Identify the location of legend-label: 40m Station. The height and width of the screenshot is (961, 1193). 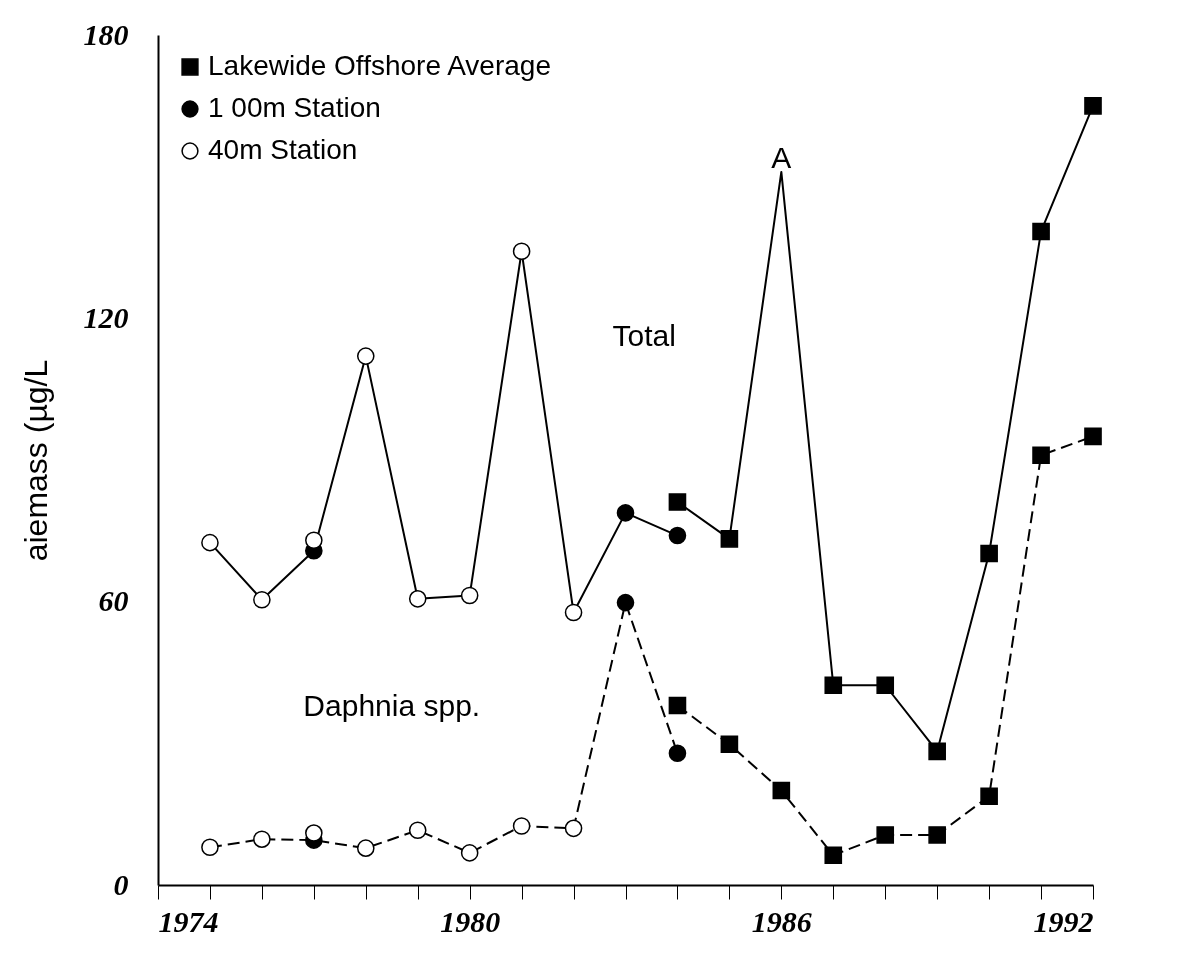
(283, 149).